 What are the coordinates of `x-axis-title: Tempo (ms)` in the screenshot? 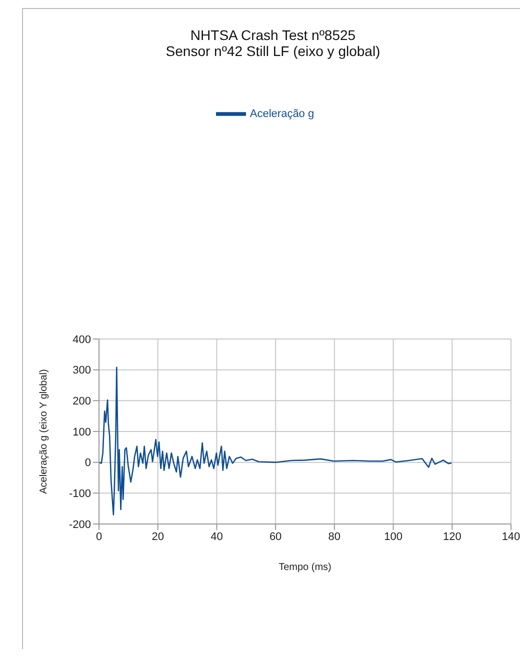 It's located at (305, 567).